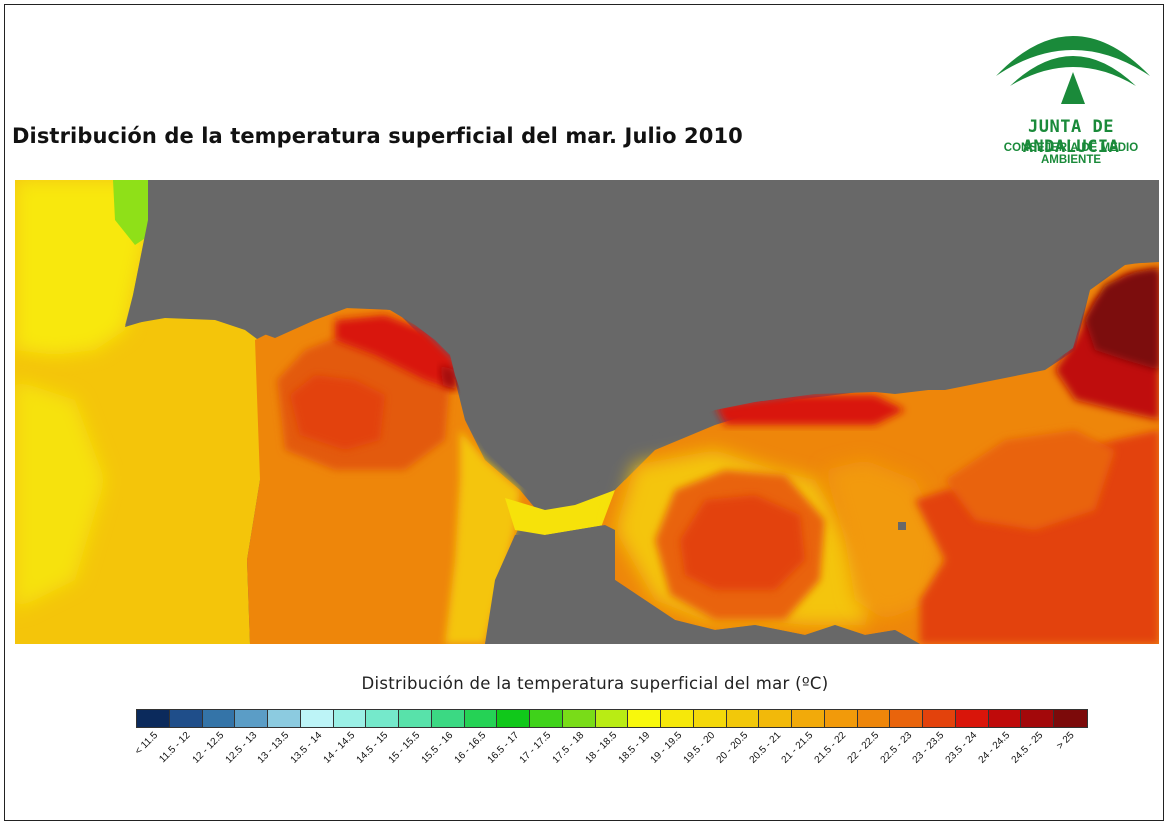 The width and height of the screenshot is (1170, 827). I want to click on small-land-square, so click(902, 526).